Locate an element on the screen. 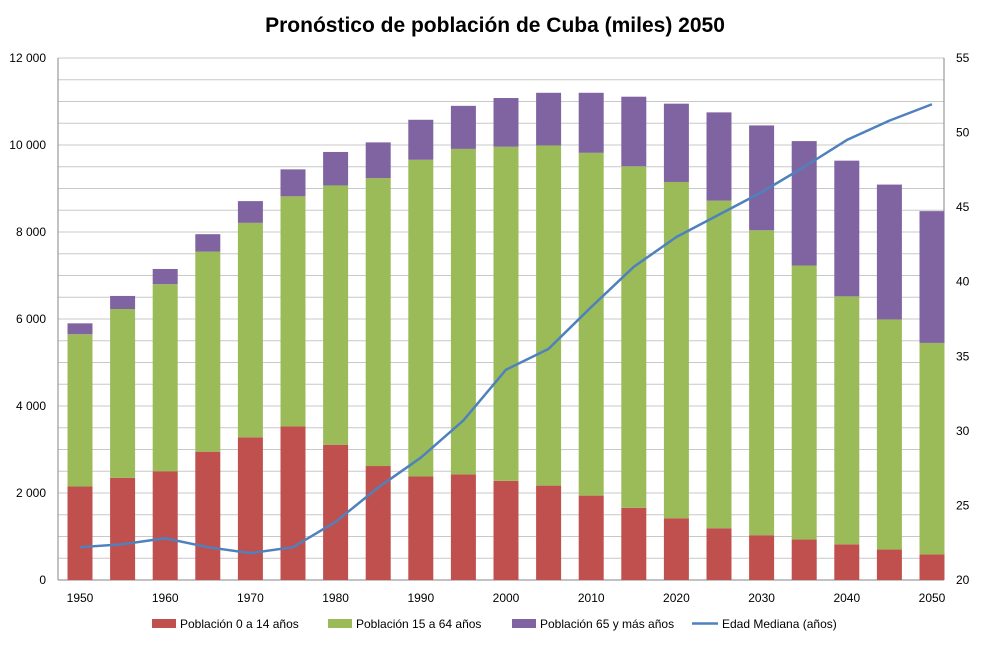 The image size is (990, 647). y-right-tick-label: 55 is located at coordinates (963, 58).